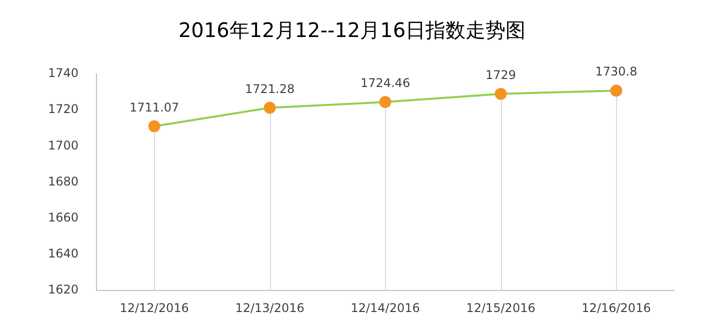  I want to click on x-tick-label: 12/15/2016, so click(501, 307).